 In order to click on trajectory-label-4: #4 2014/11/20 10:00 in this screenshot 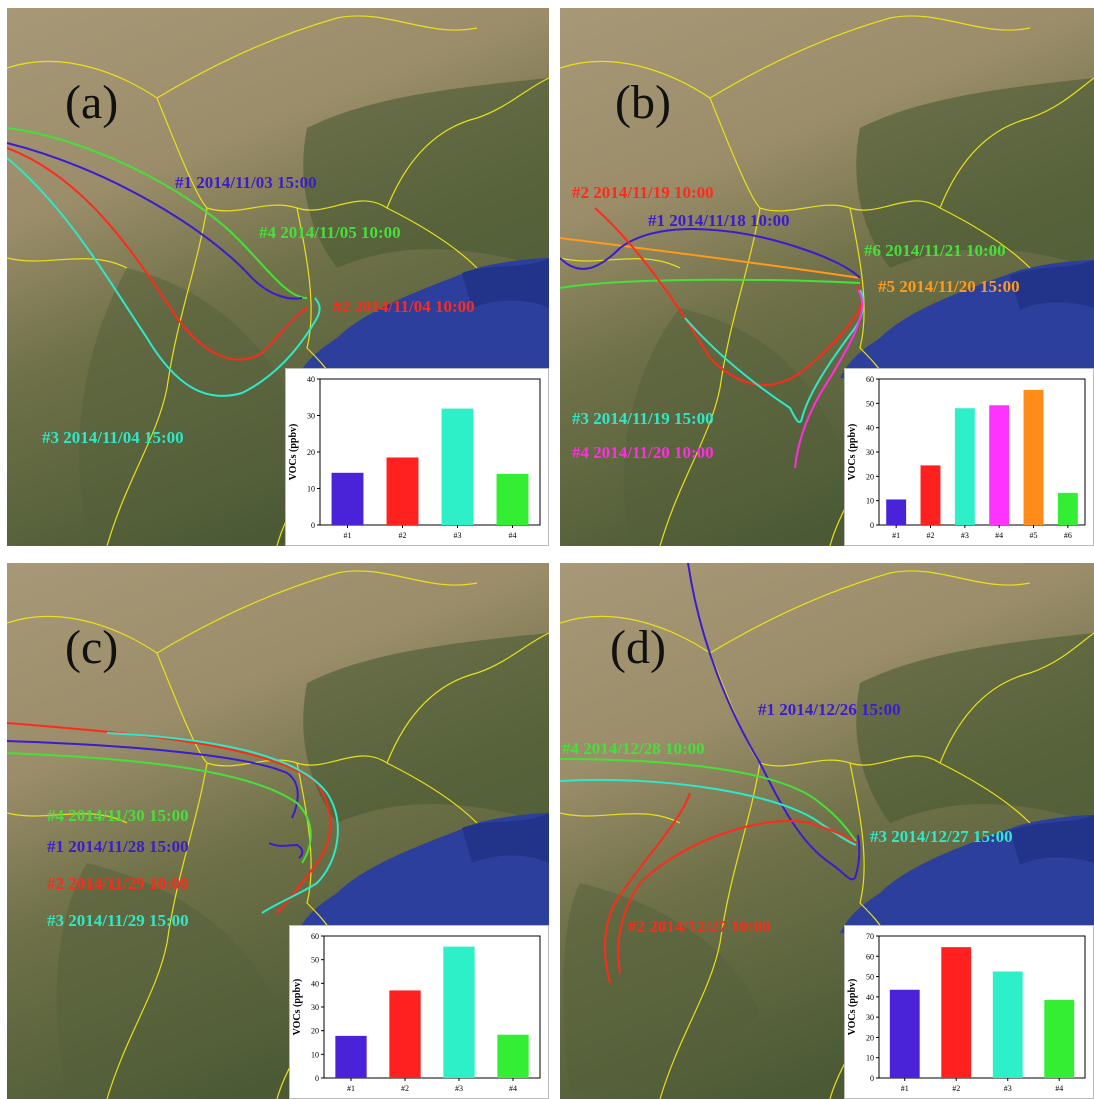, I will do `click(643, 452)`.